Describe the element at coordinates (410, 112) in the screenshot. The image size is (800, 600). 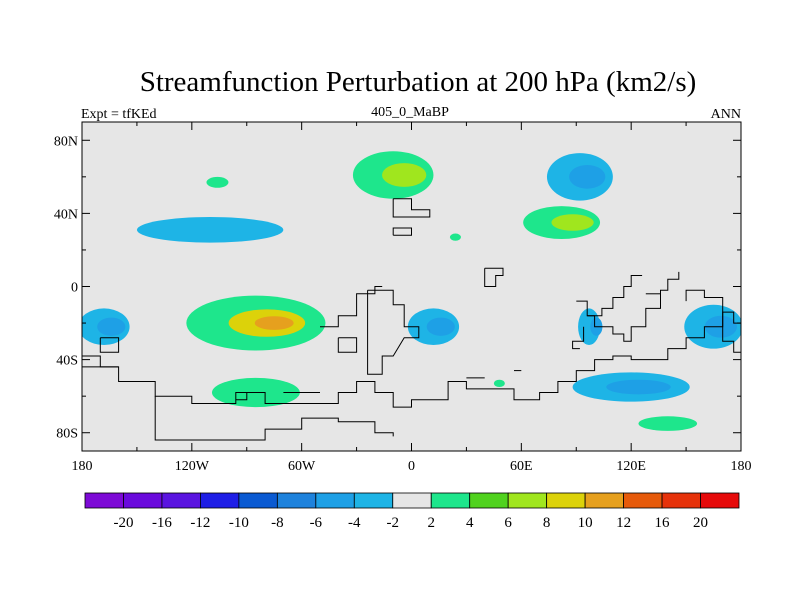
I see `period-label: 405_0_MaBP` at that location.